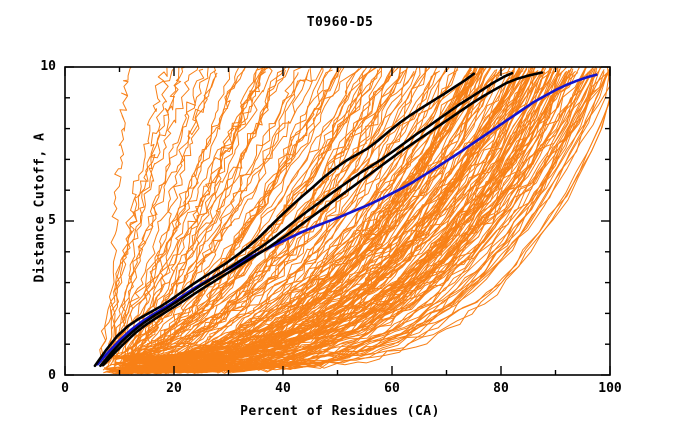 This screenshot has height=440, width=680. I want to click on page-title: T0960-D5, so click(340, 22).